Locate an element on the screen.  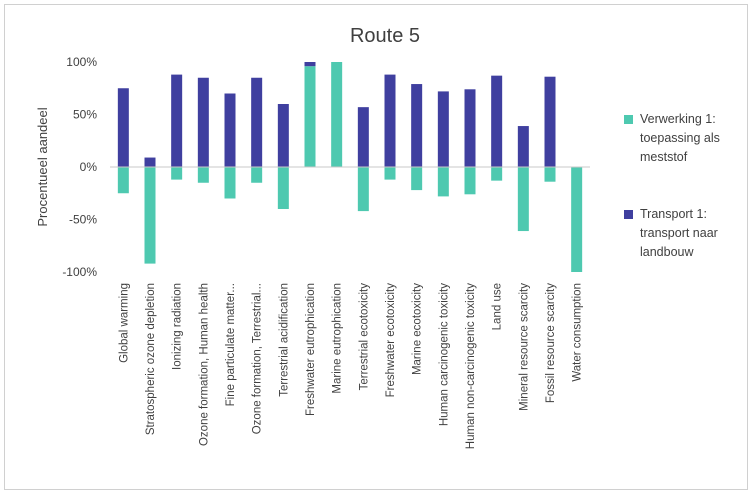
x-tick-label: Land use is located at coordinates (498, 306).